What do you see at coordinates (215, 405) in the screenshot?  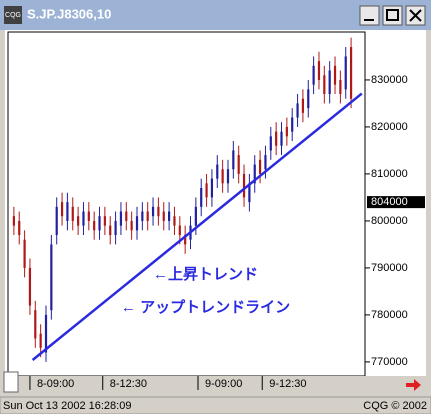 I see `status-bar` at bounding box center [215, 405].